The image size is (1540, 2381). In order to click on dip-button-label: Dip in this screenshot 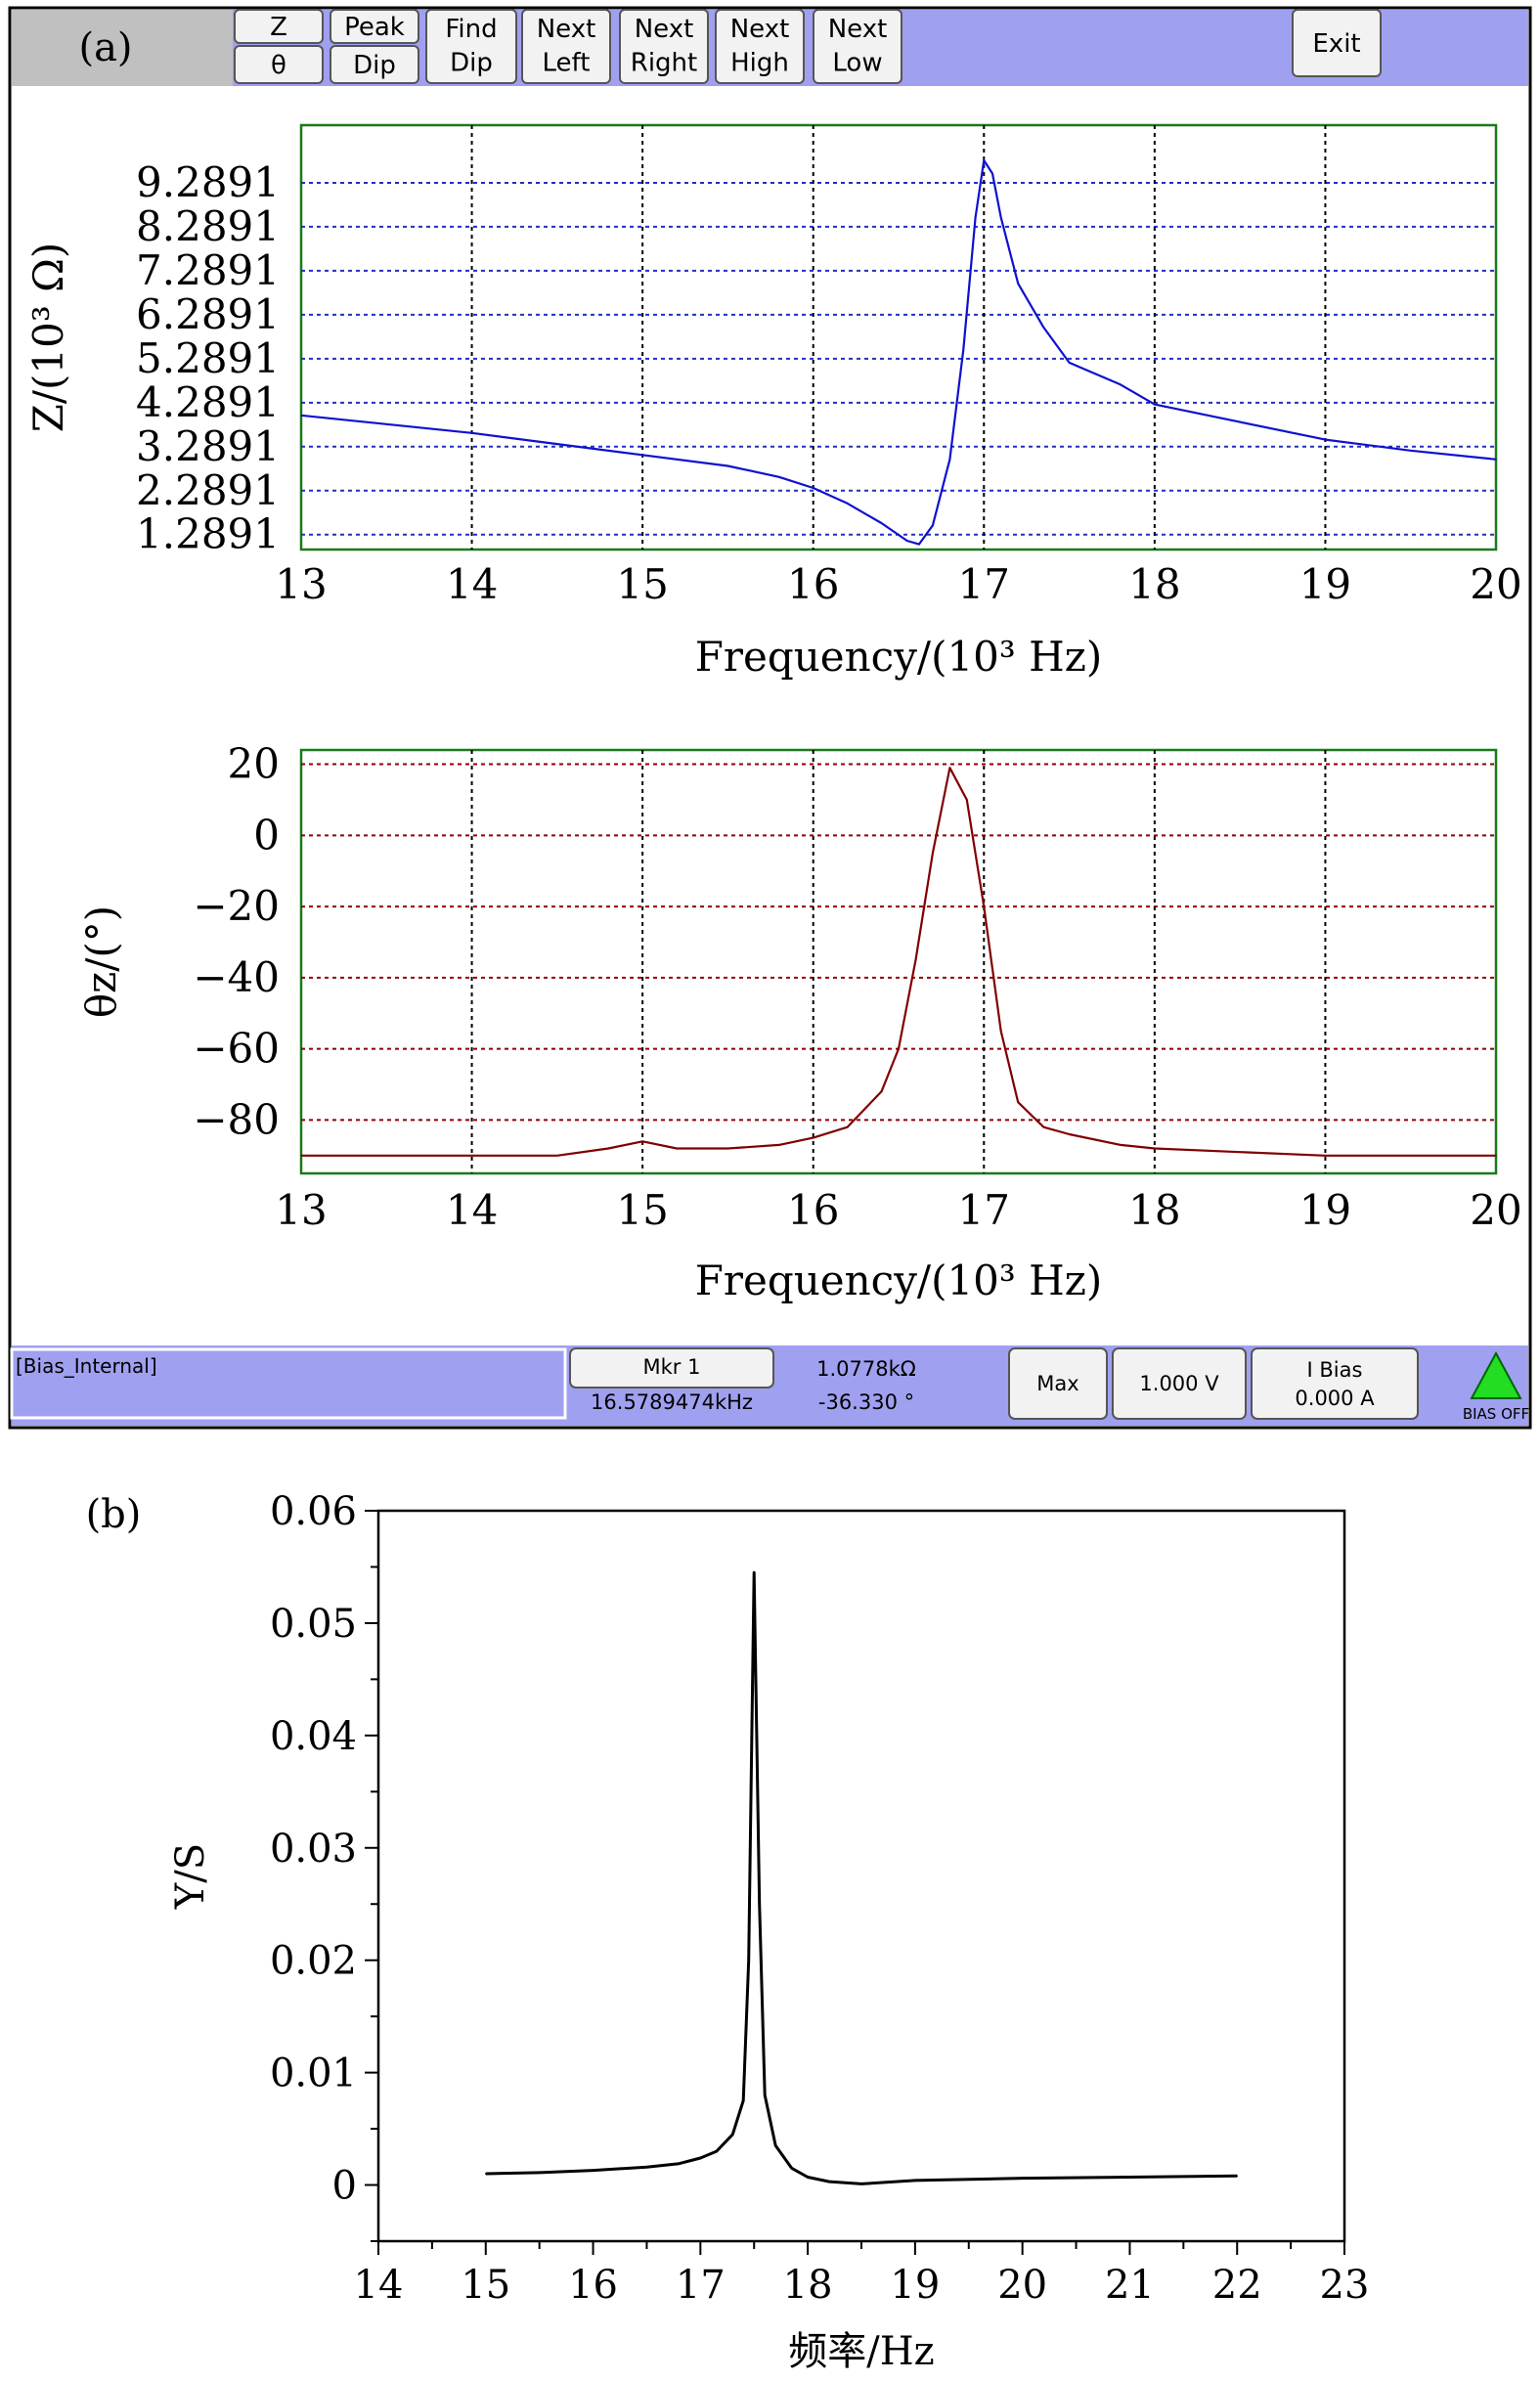, I will do `click(374, 65)`.